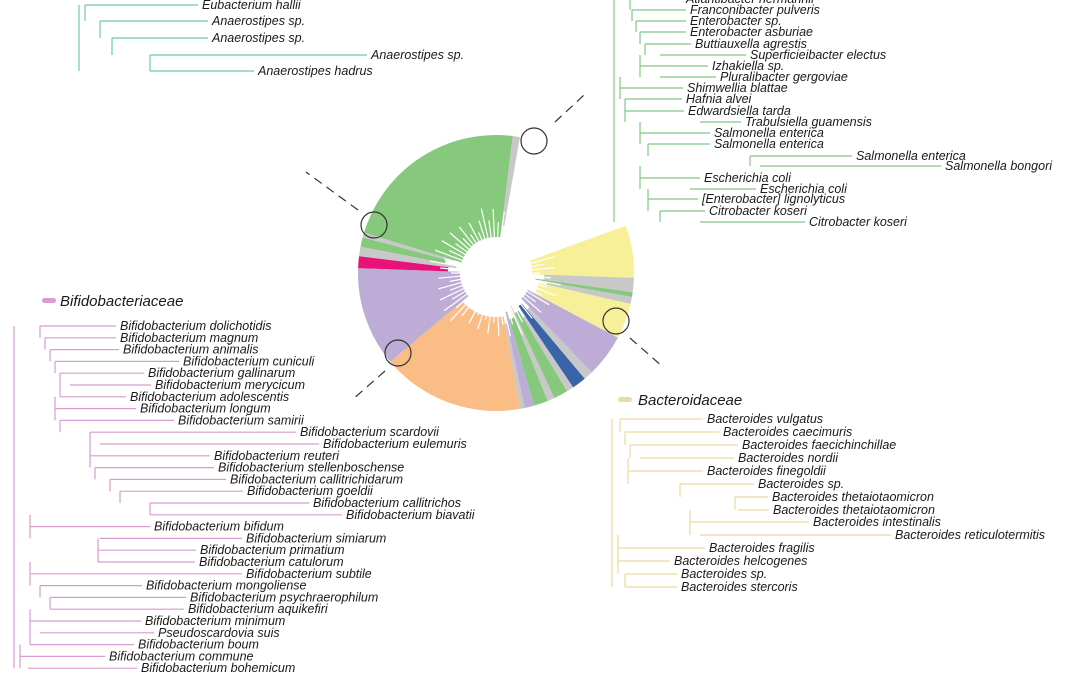 The width and height of the screenshot is (1080, 675). I want to click on leaf-label: Salmonella enterica, so click(769, 144).